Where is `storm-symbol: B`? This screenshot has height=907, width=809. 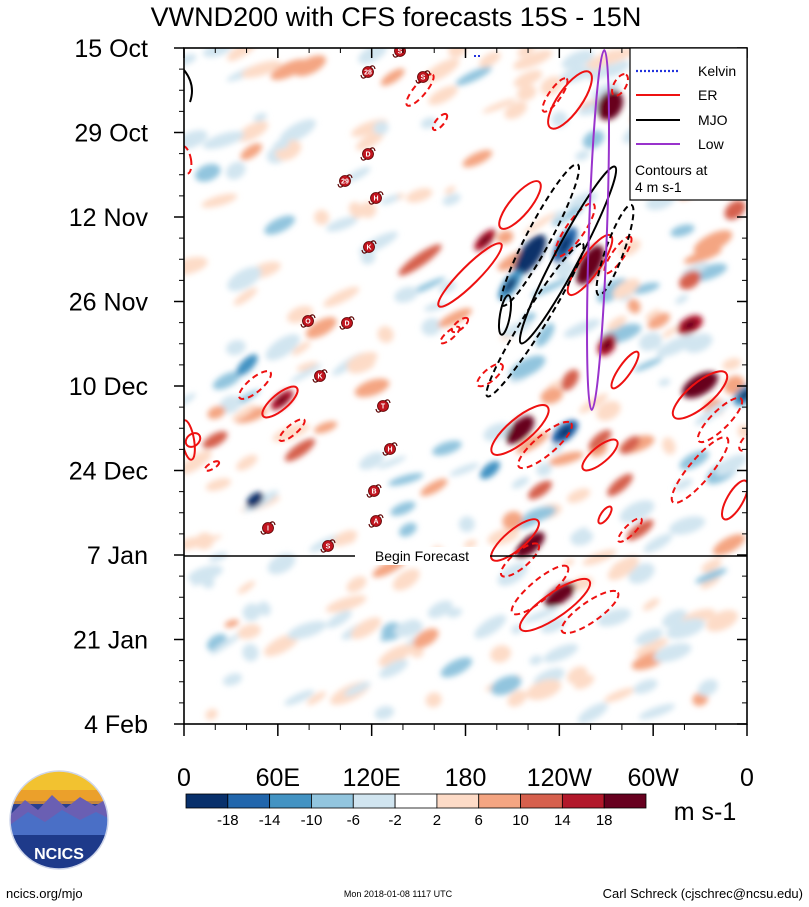
storm-symbol: B is located at coordinates (374, 491).